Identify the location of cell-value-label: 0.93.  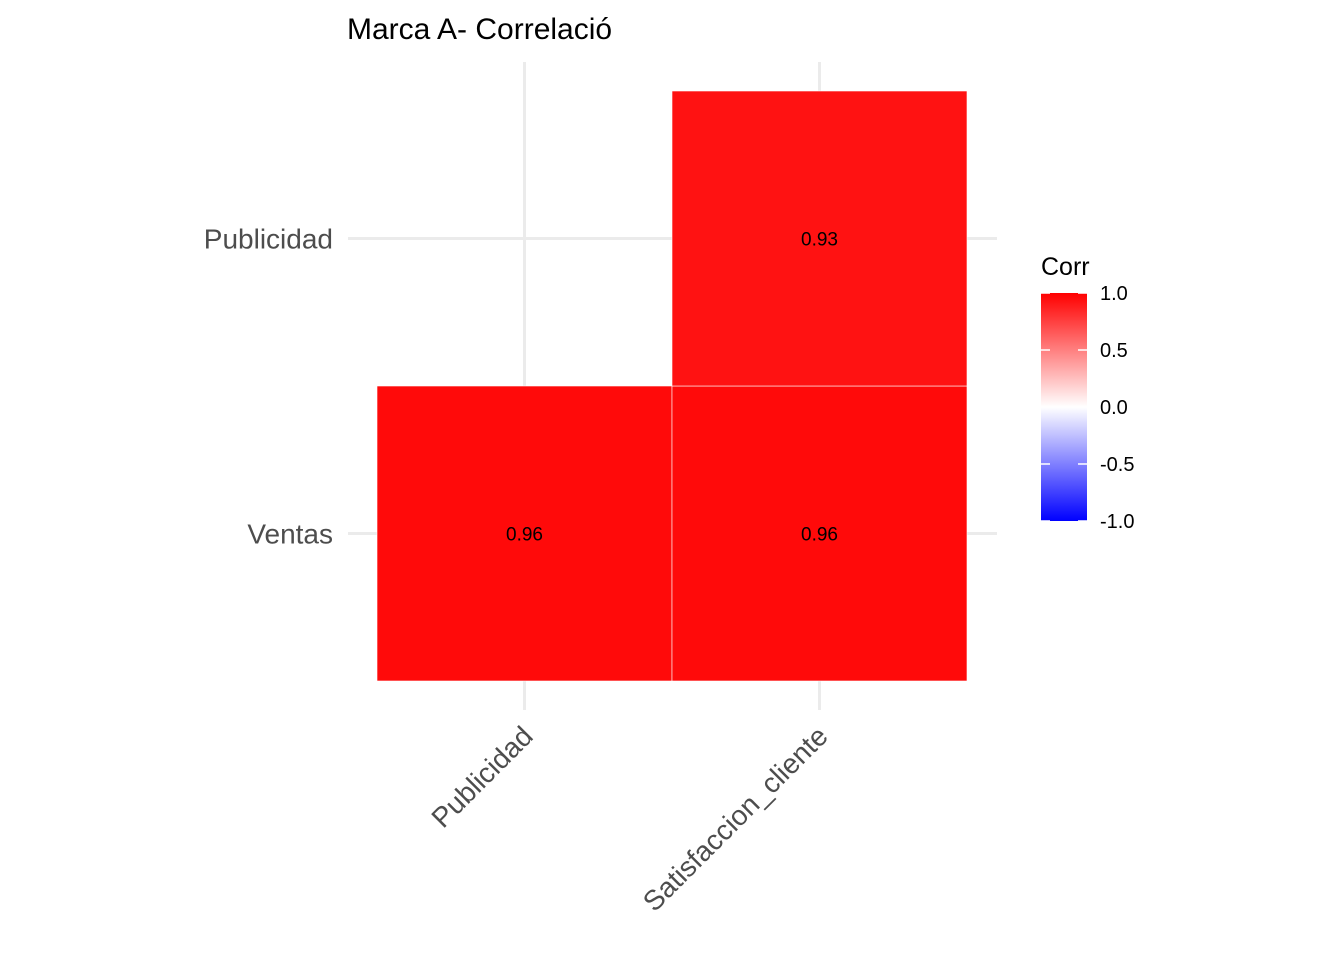
(819, 240).